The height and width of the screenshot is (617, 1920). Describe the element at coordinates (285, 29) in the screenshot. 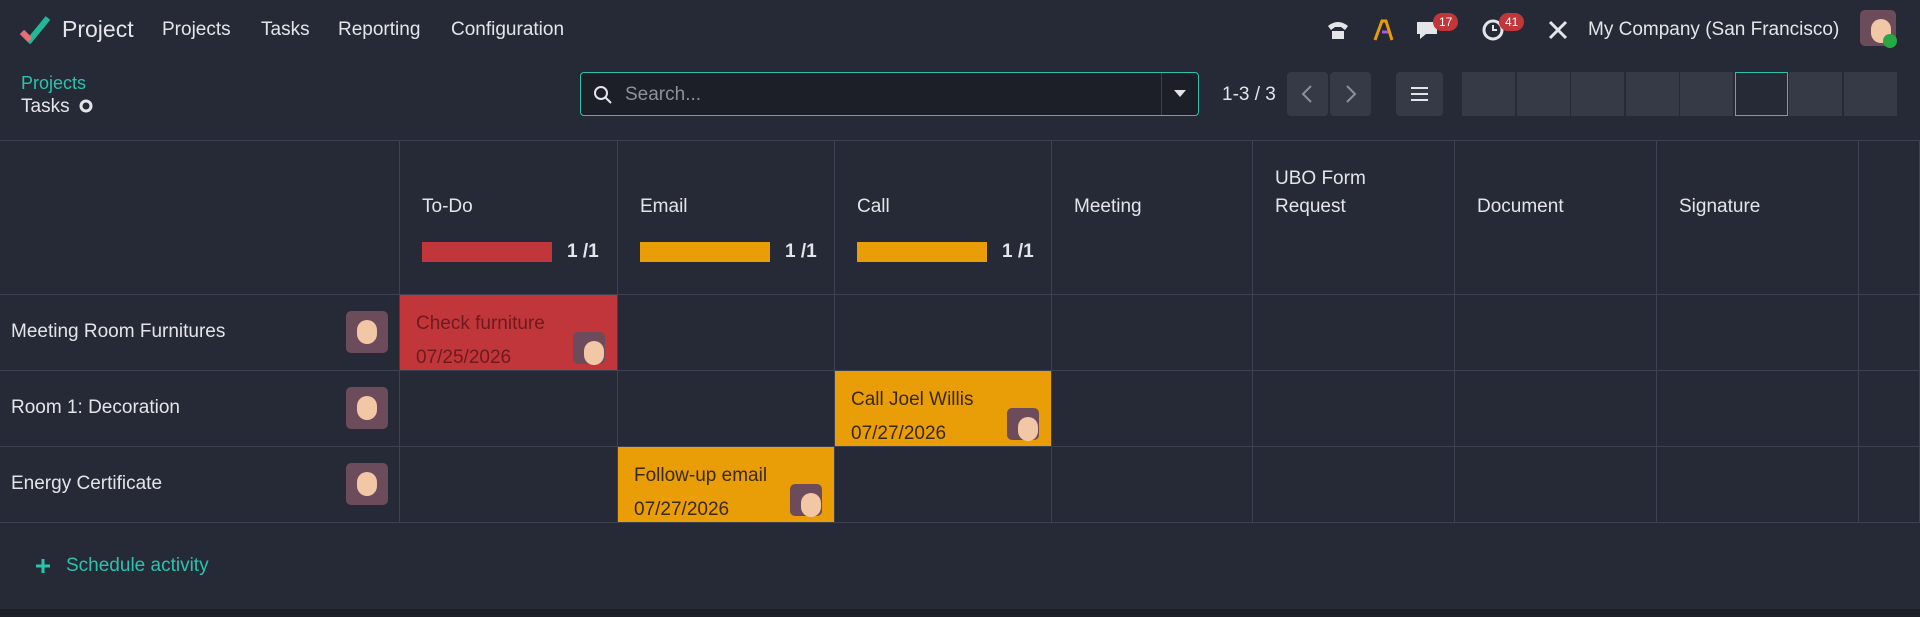

I see `menu-item: Tasks` at that location.